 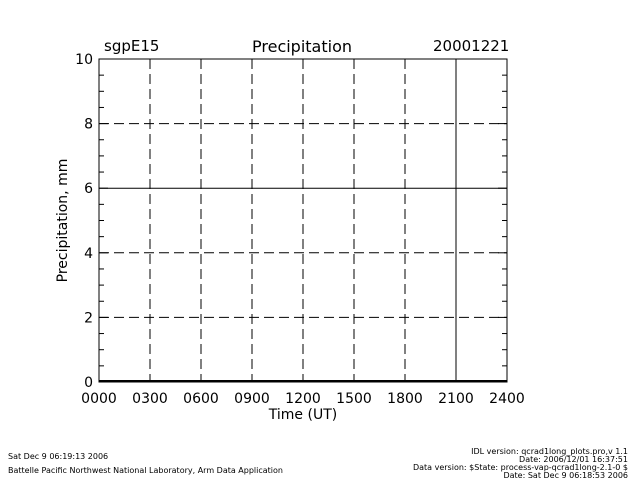 I want to click on y-tick-label: 2, so click(x=88, y=318).